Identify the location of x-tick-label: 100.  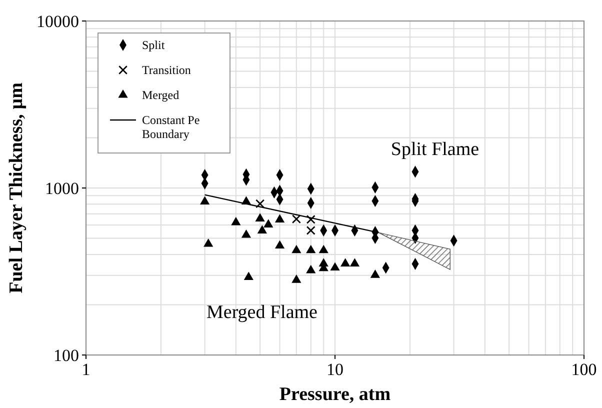
(584, 369).